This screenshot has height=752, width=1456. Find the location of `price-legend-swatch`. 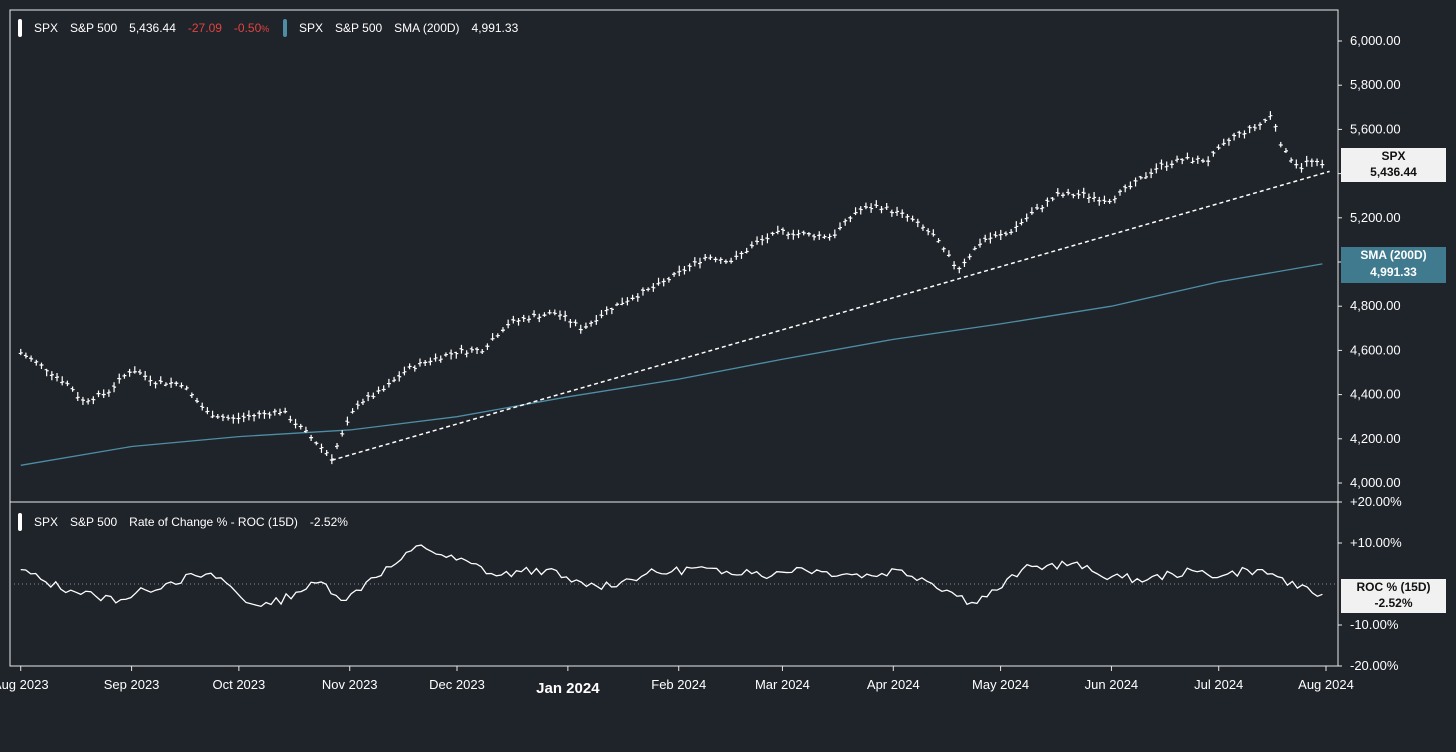

price-legend-swatch is located at coordinates (20, 28).